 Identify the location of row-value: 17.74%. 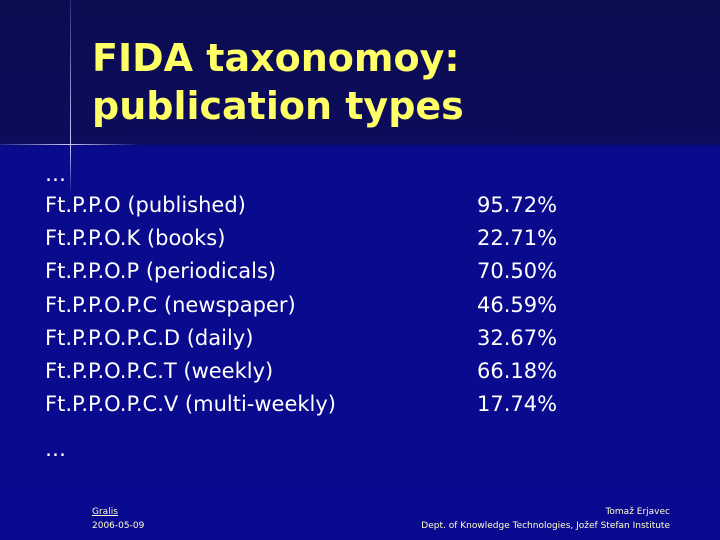
(517, 404).